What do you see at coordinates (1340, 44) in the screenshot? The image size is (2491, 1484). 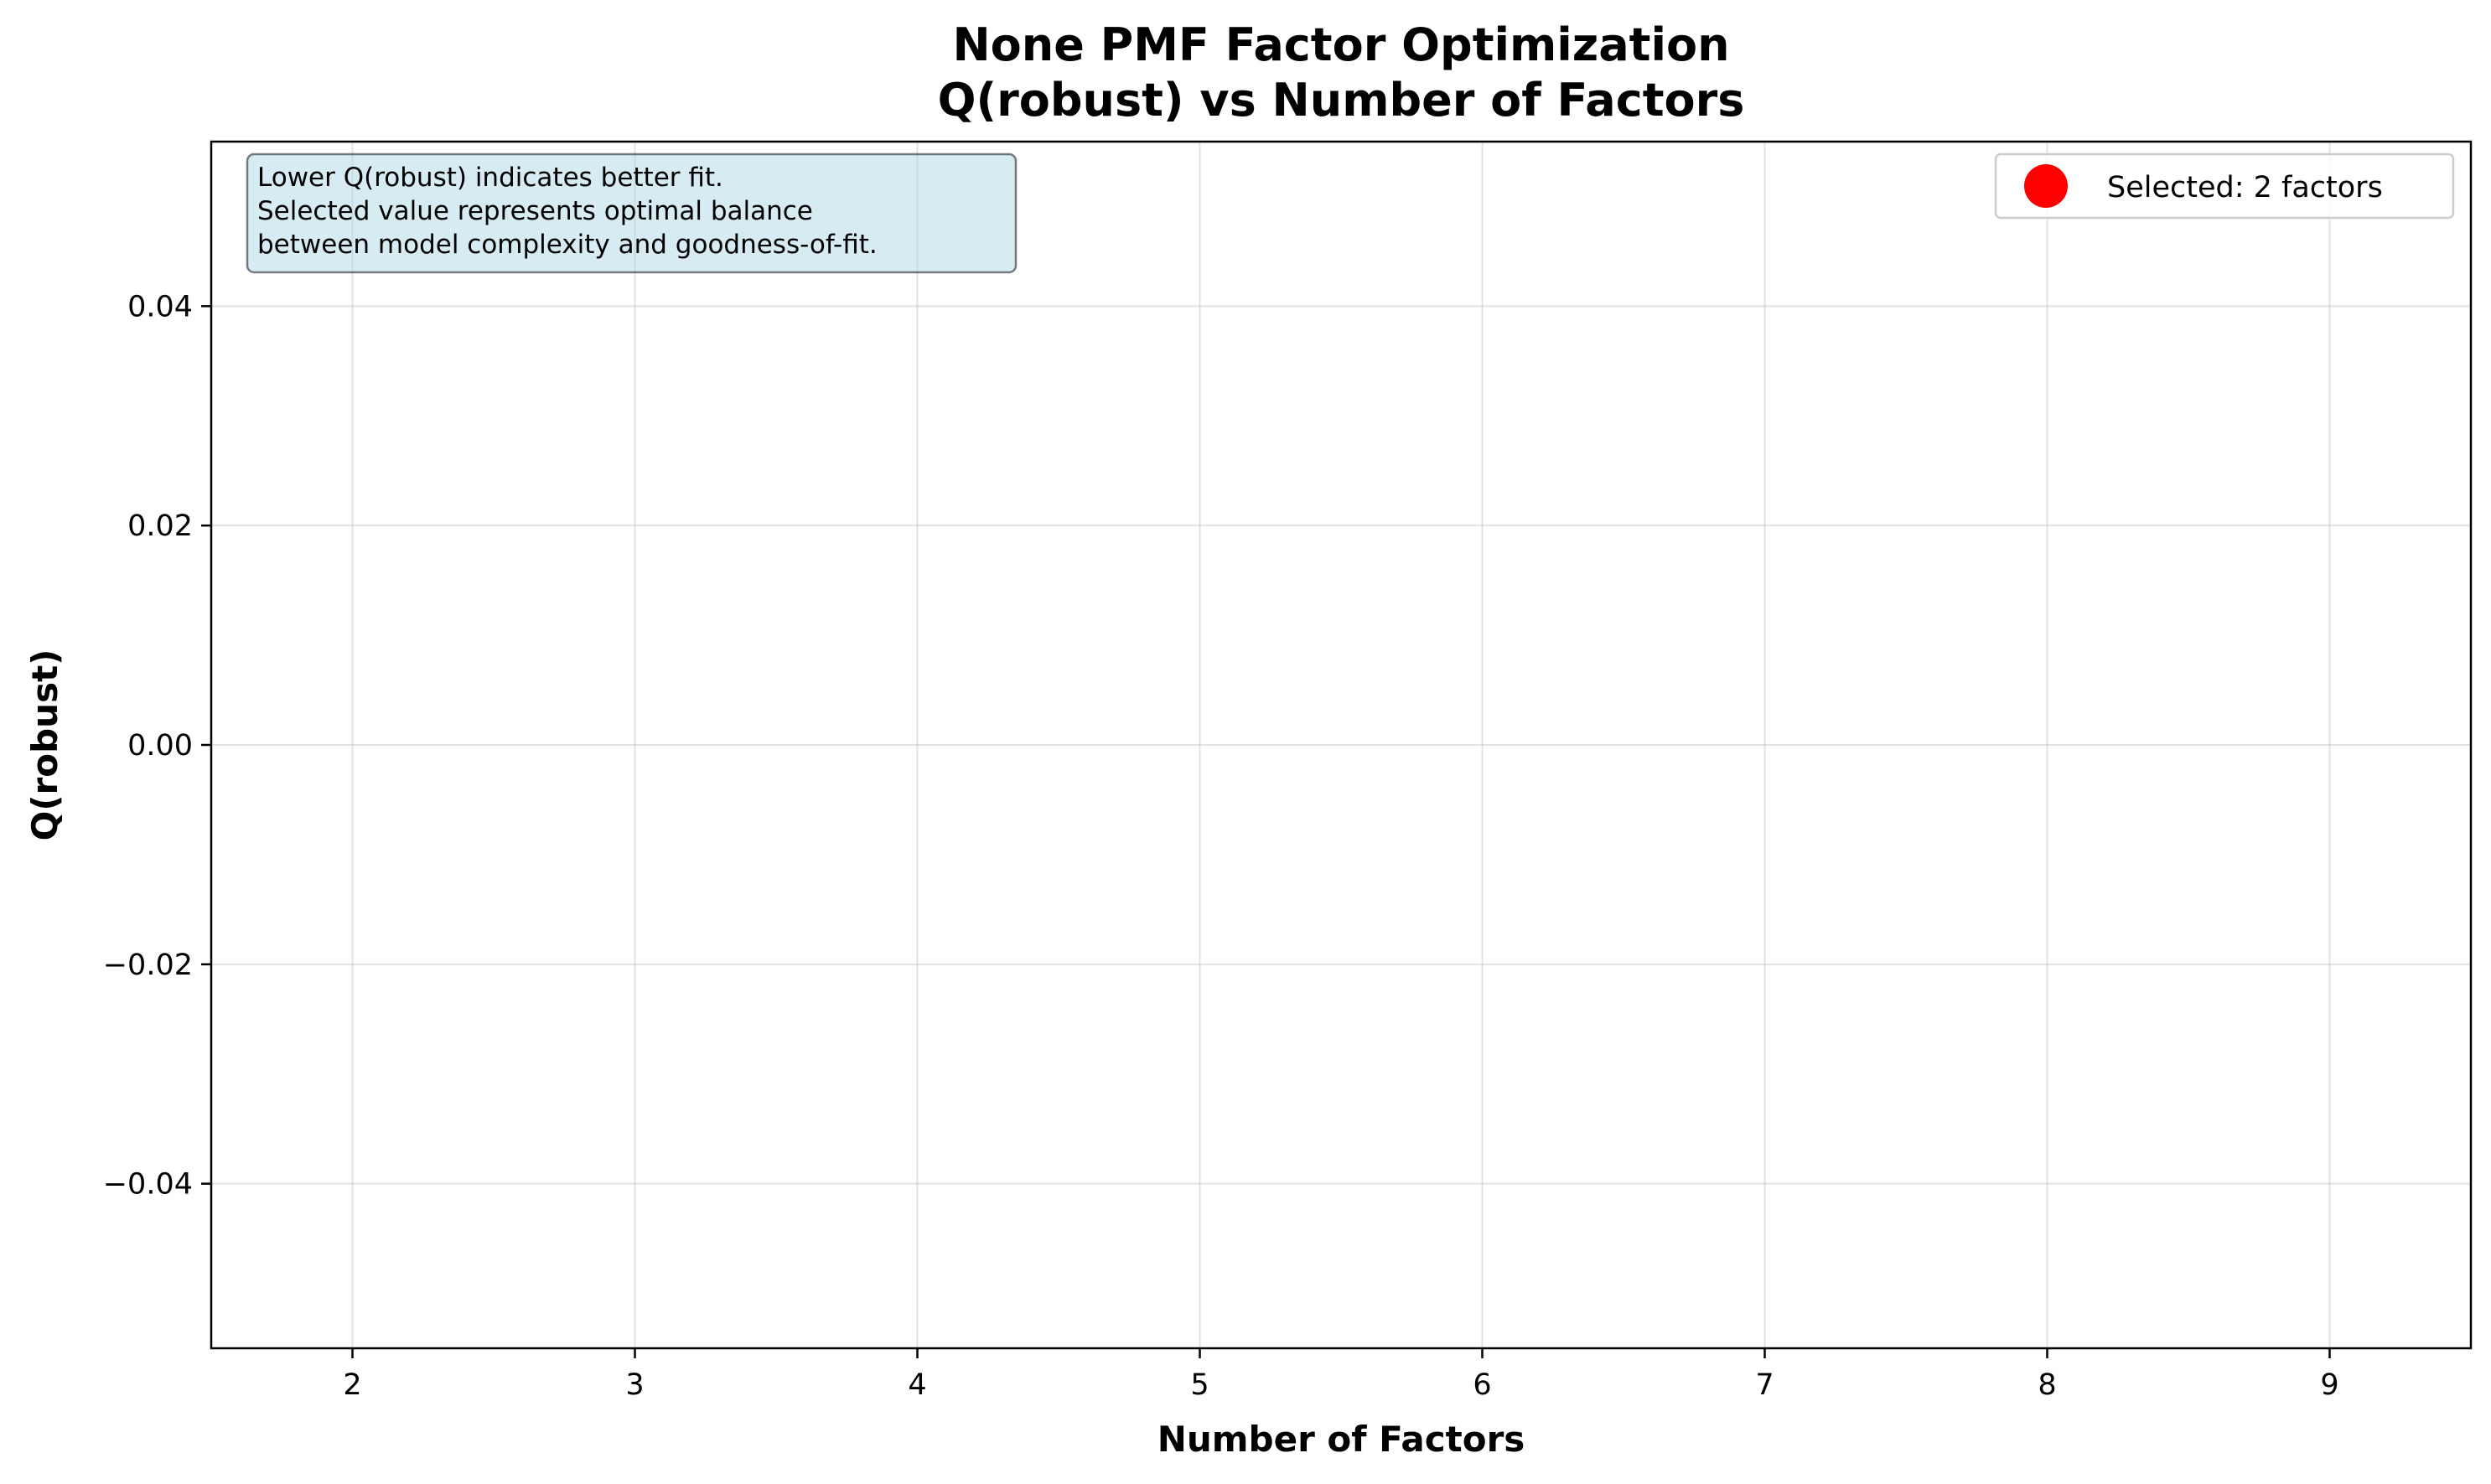 I see `chart-title-line-1: None PMF Factor Optimization` at bounding box center [1340, 44].